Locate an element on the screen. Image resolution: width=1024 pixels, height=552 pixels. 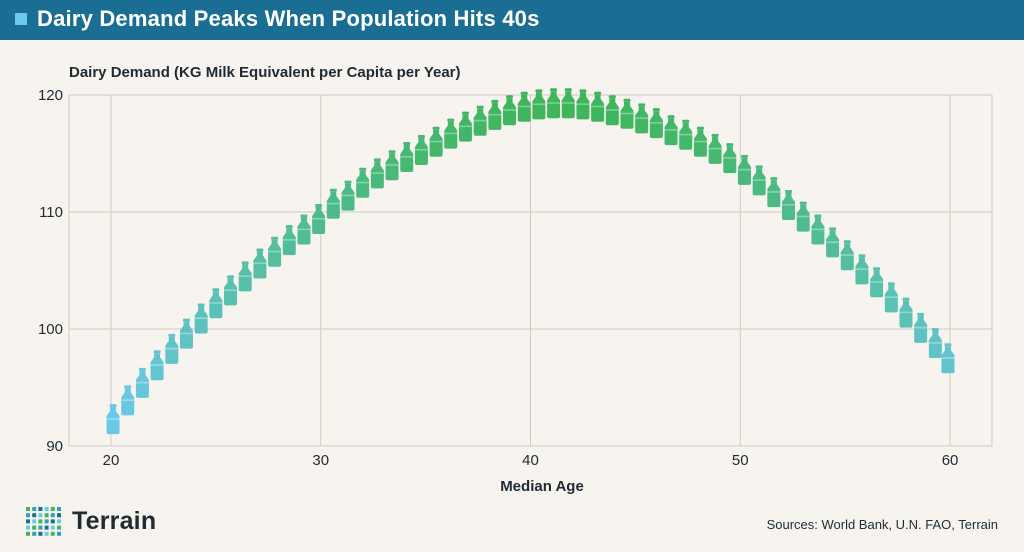
logo-text: Terrain is located at coordinates (114, 521).